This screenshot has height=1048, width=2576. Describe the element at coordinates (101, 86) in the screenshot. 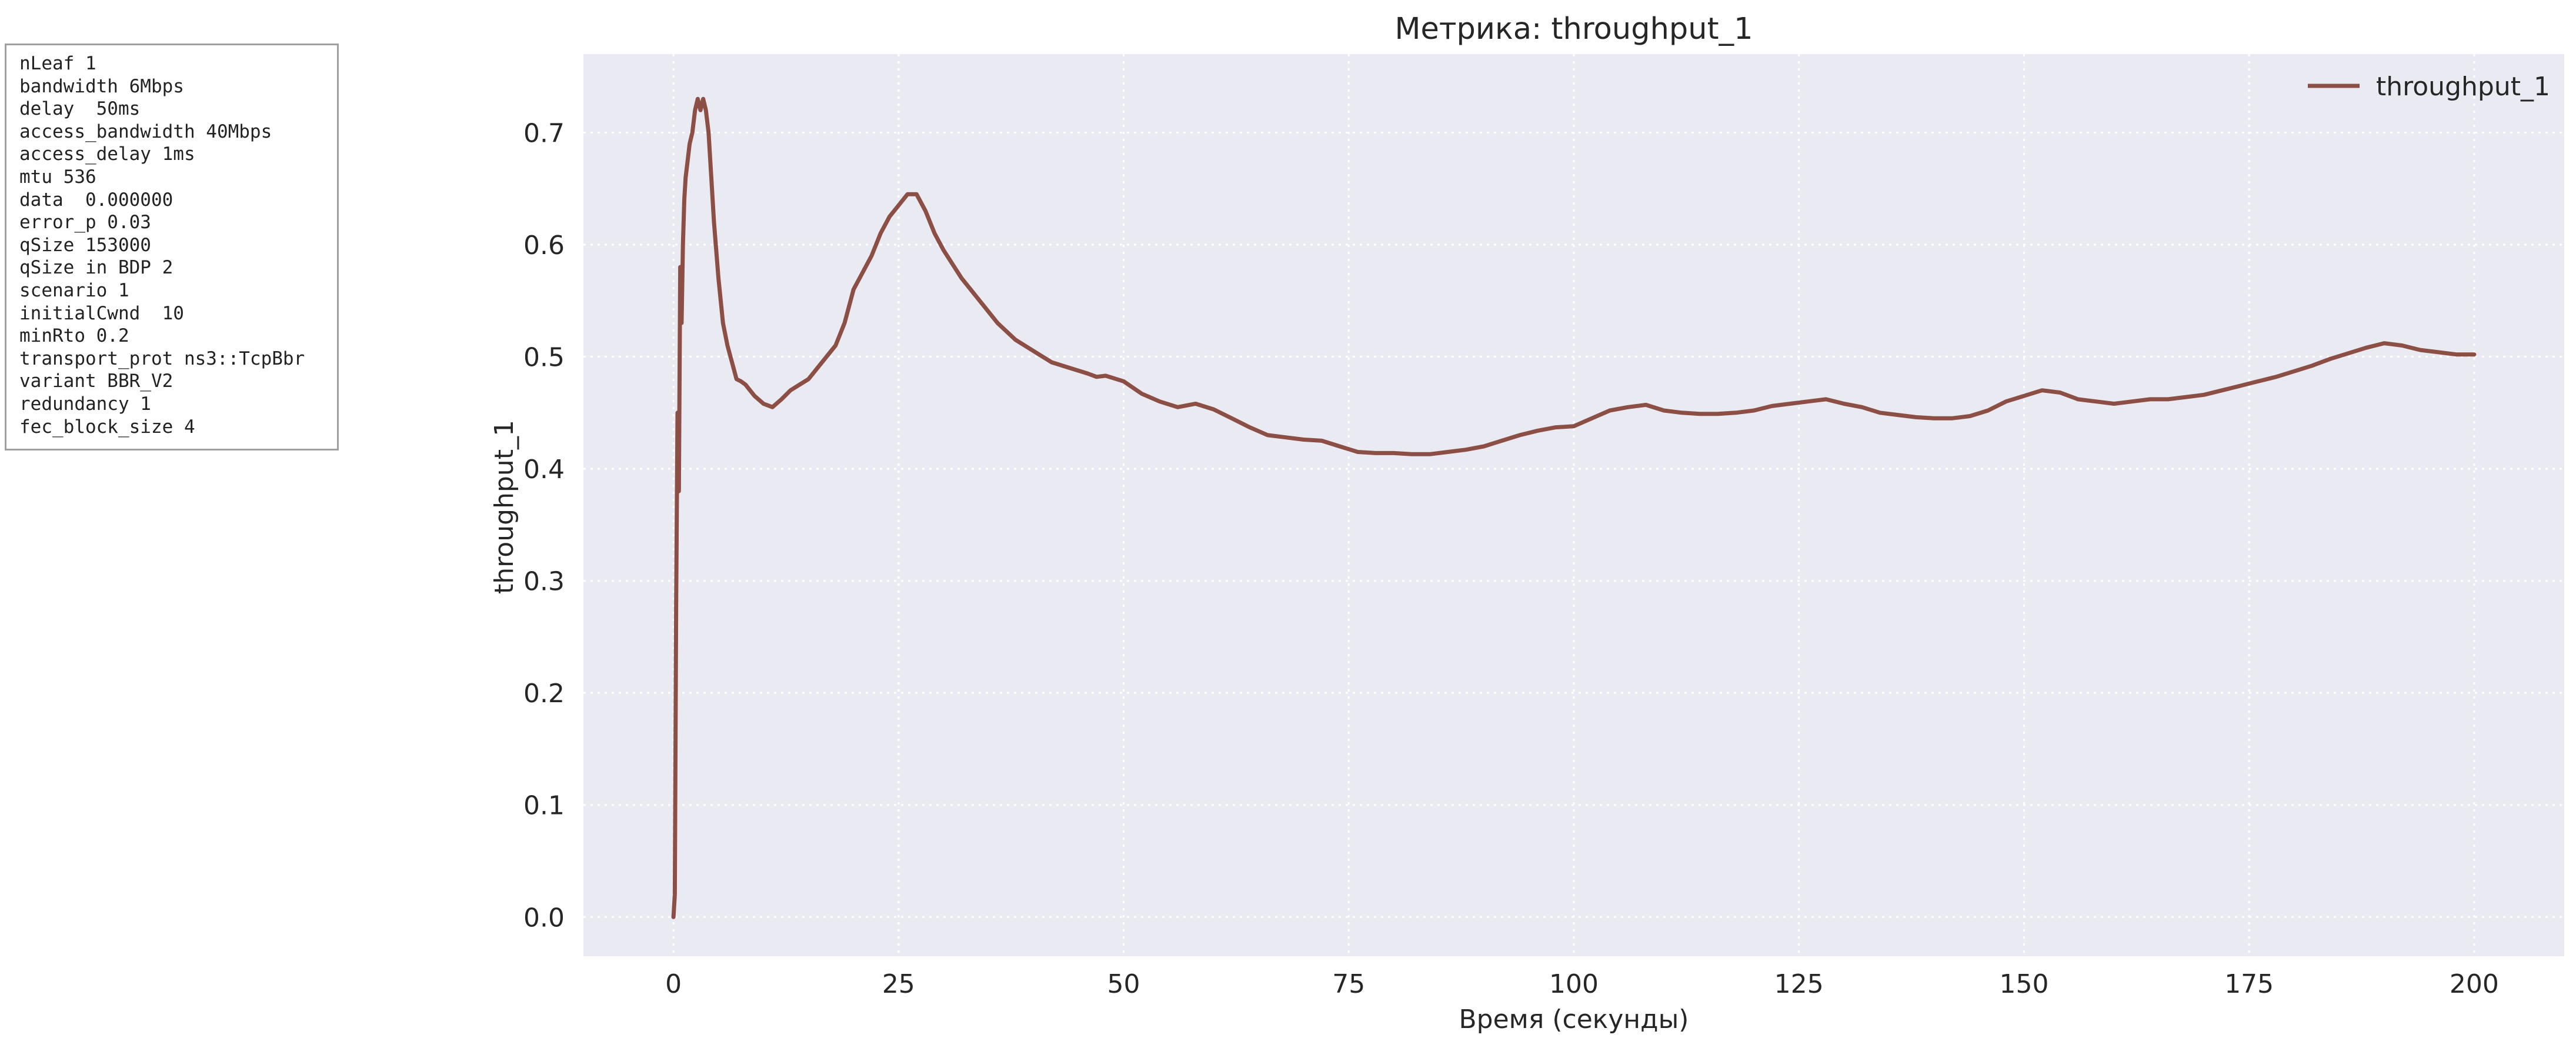

I see `param-line: bandwidth 6Mbps` at that location.